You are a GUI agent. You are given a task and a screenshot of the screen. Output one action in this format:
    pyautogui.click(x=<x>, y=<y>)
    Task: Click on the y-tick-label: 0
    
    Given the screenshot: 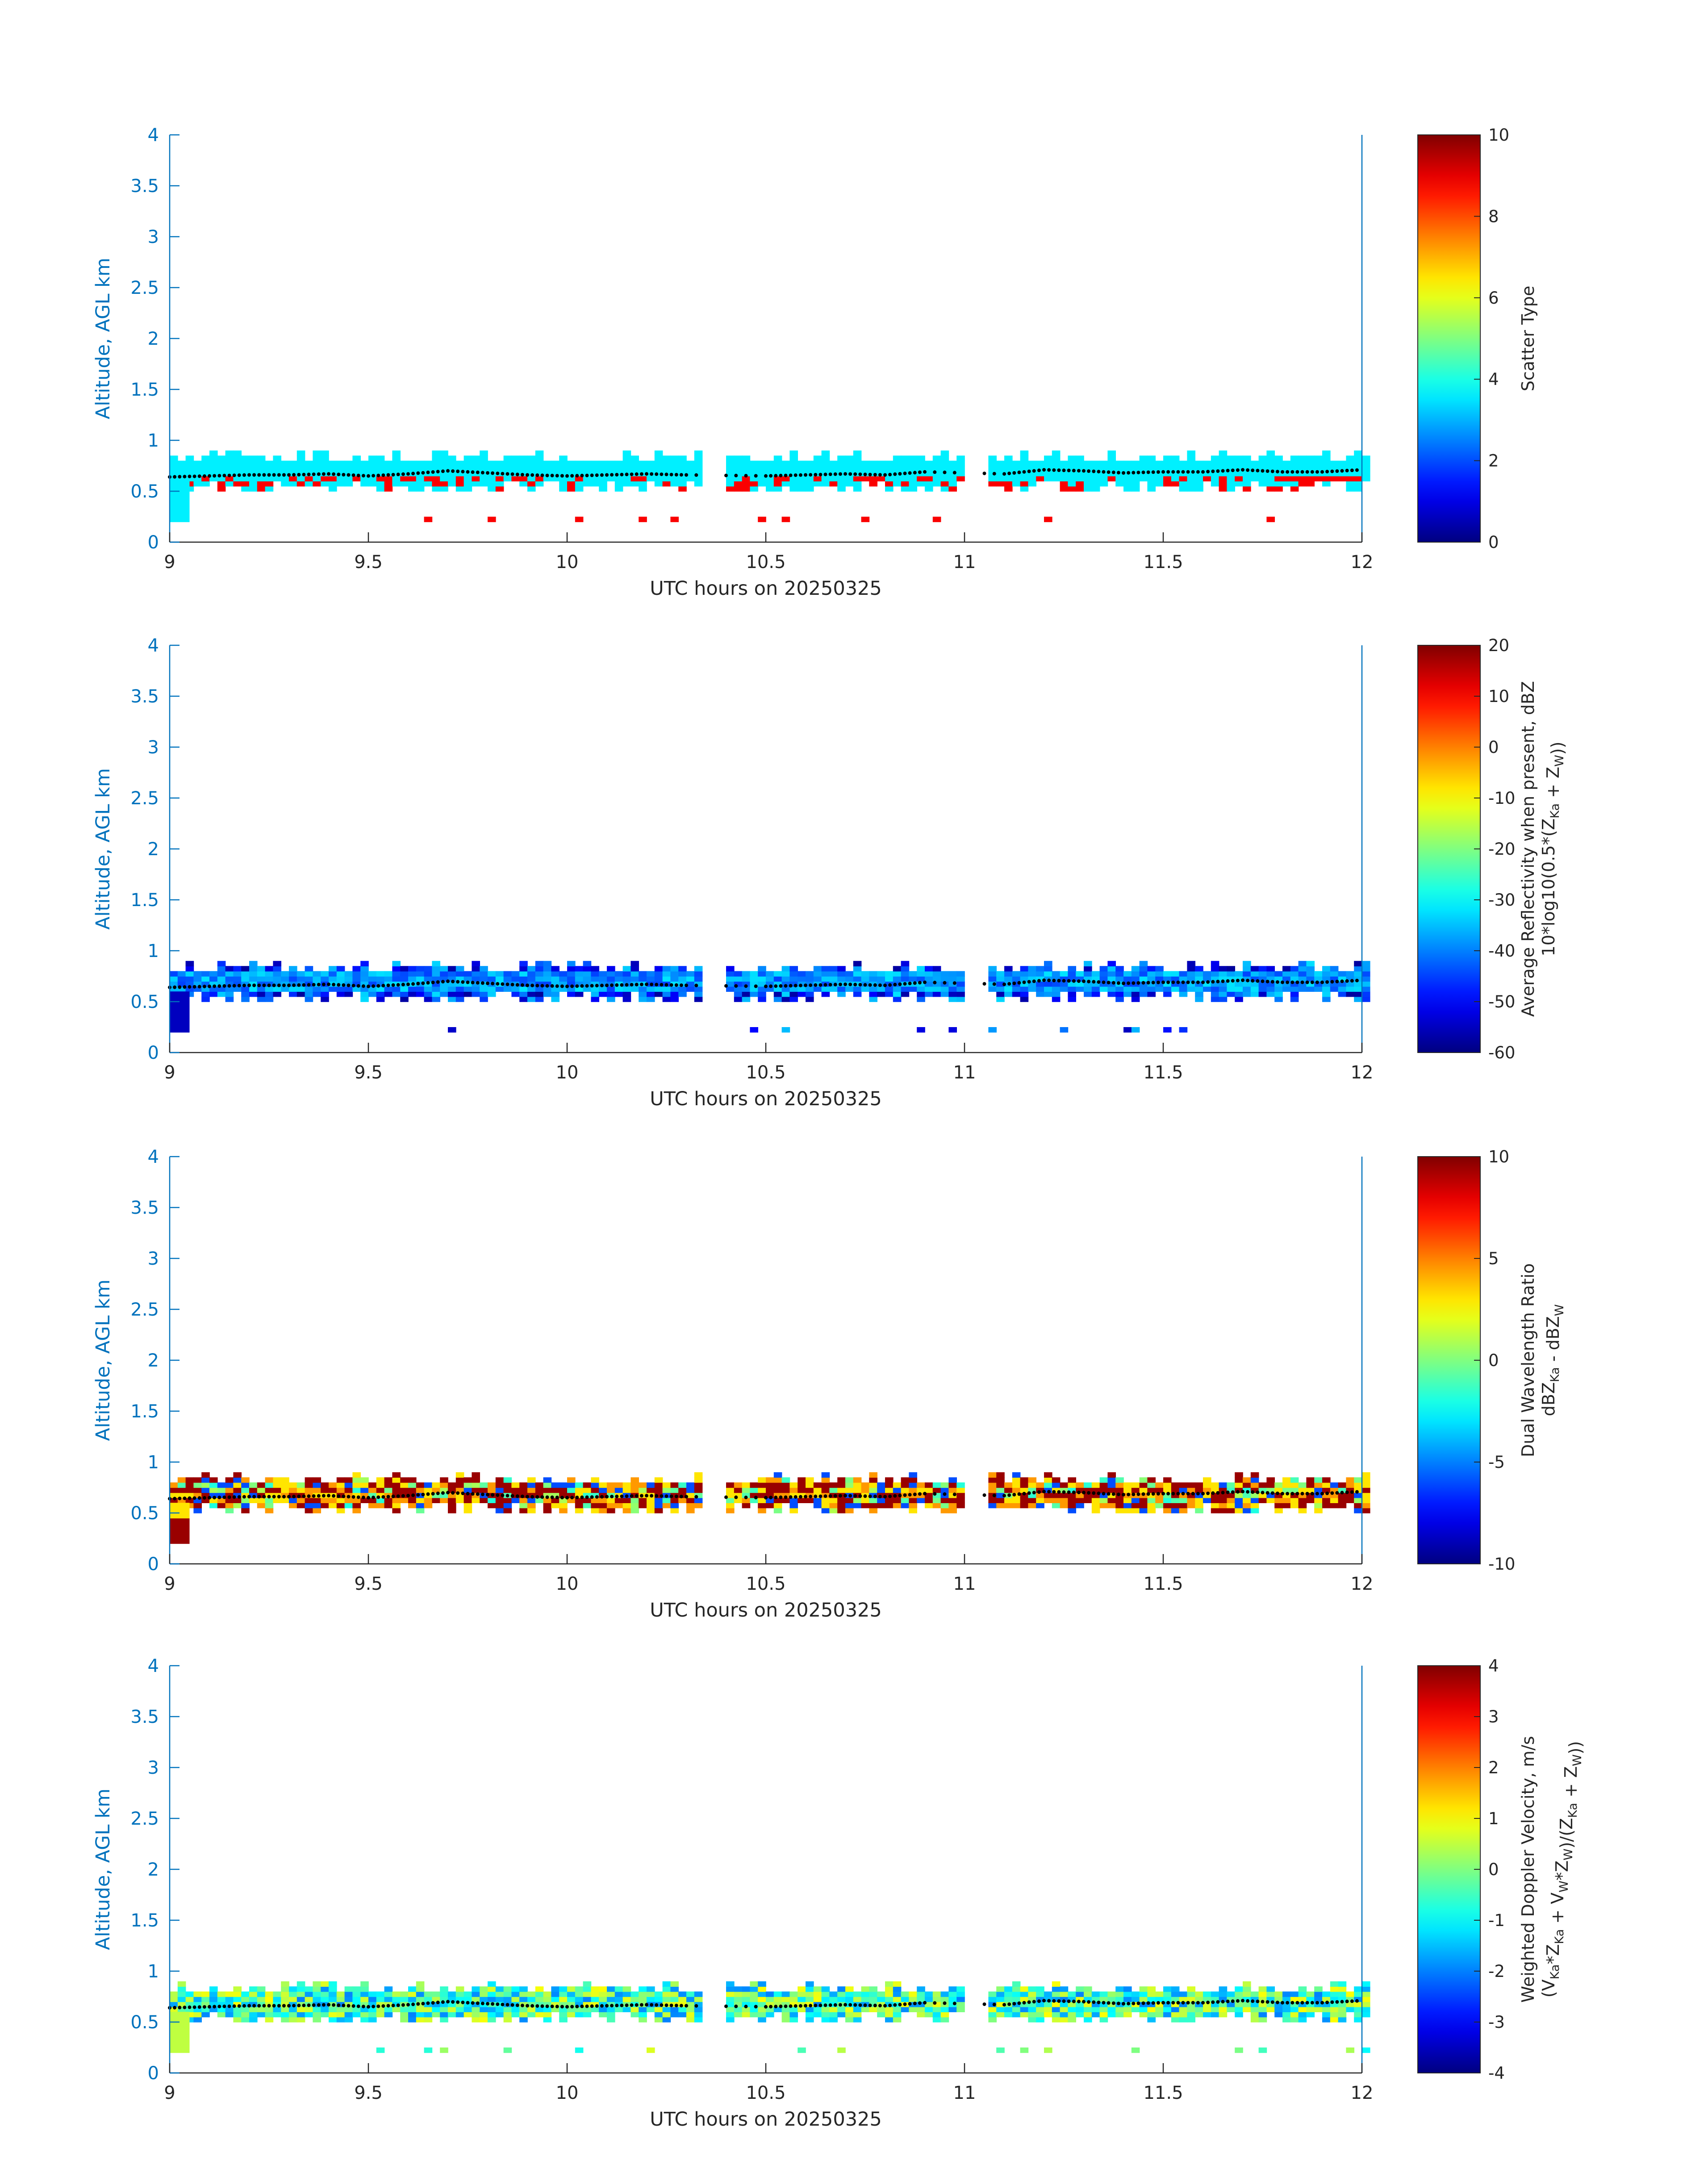 What is the action you would take?
    pyautogui.click(x=153, y=1053)
    